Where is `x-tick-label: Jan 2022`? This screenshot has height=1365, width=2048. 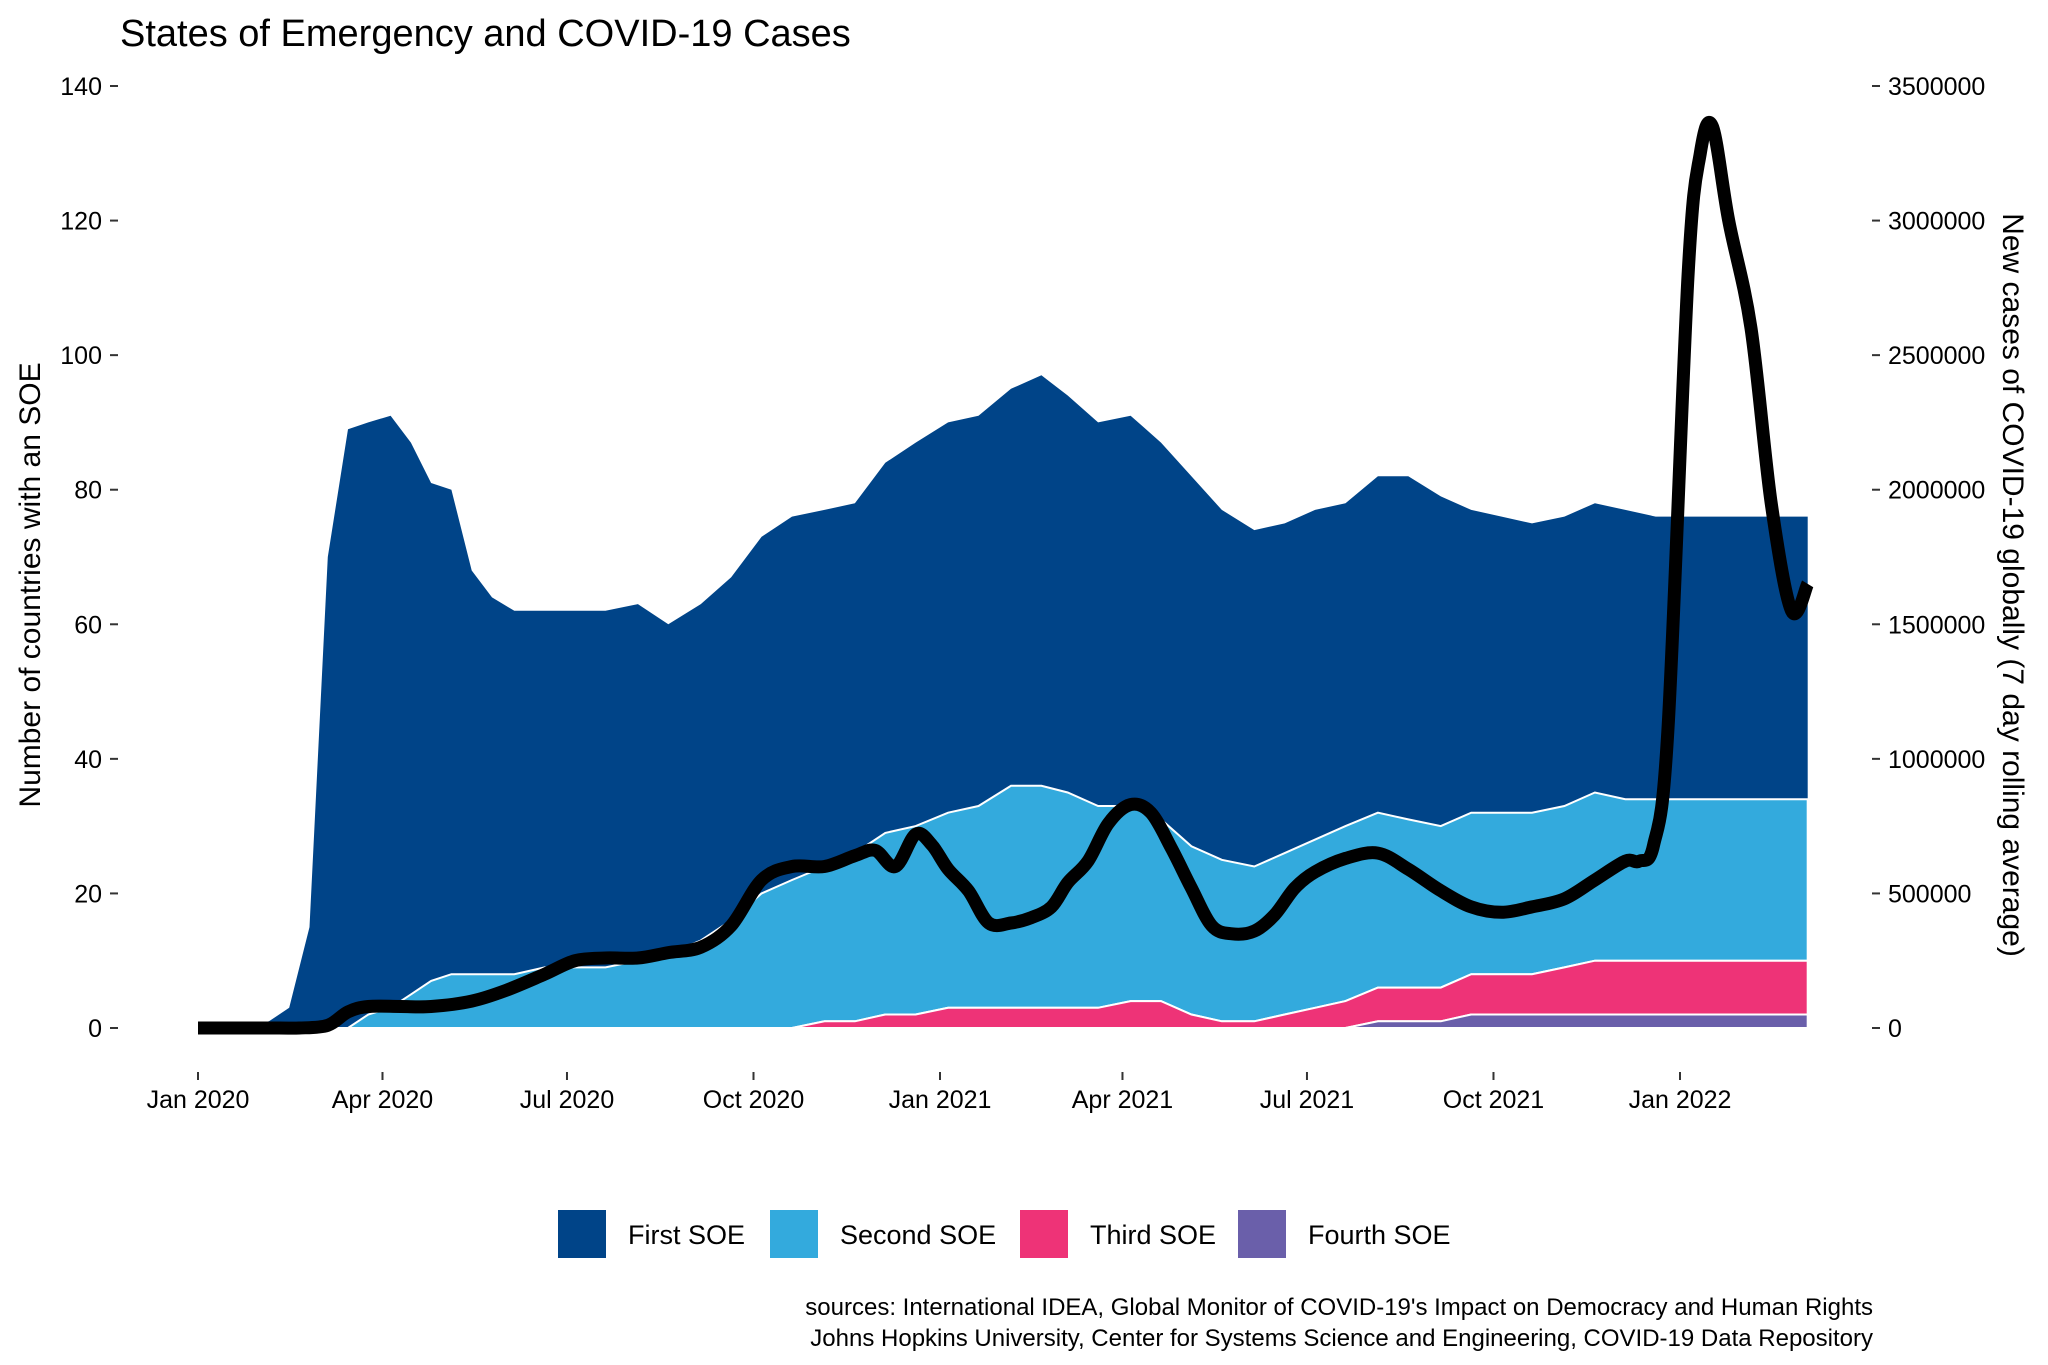
x-tick-label: Jan 2022 is located at coordinates (1680, 1100).